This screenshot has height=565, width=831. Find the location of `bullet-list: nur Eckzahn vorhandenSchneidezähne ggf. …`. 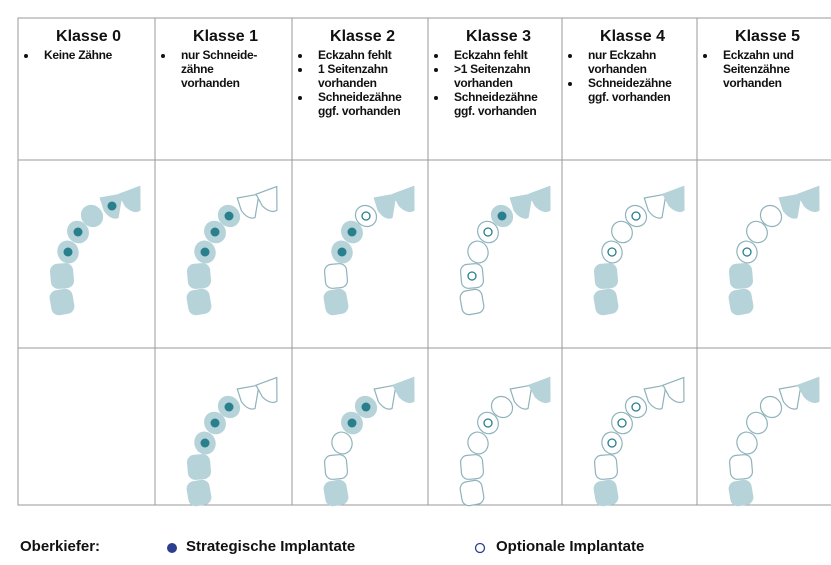

bullet-list: nur Eckzahn vorhandenSchneidezähne ggf. … is located at coordinates (632, 76).